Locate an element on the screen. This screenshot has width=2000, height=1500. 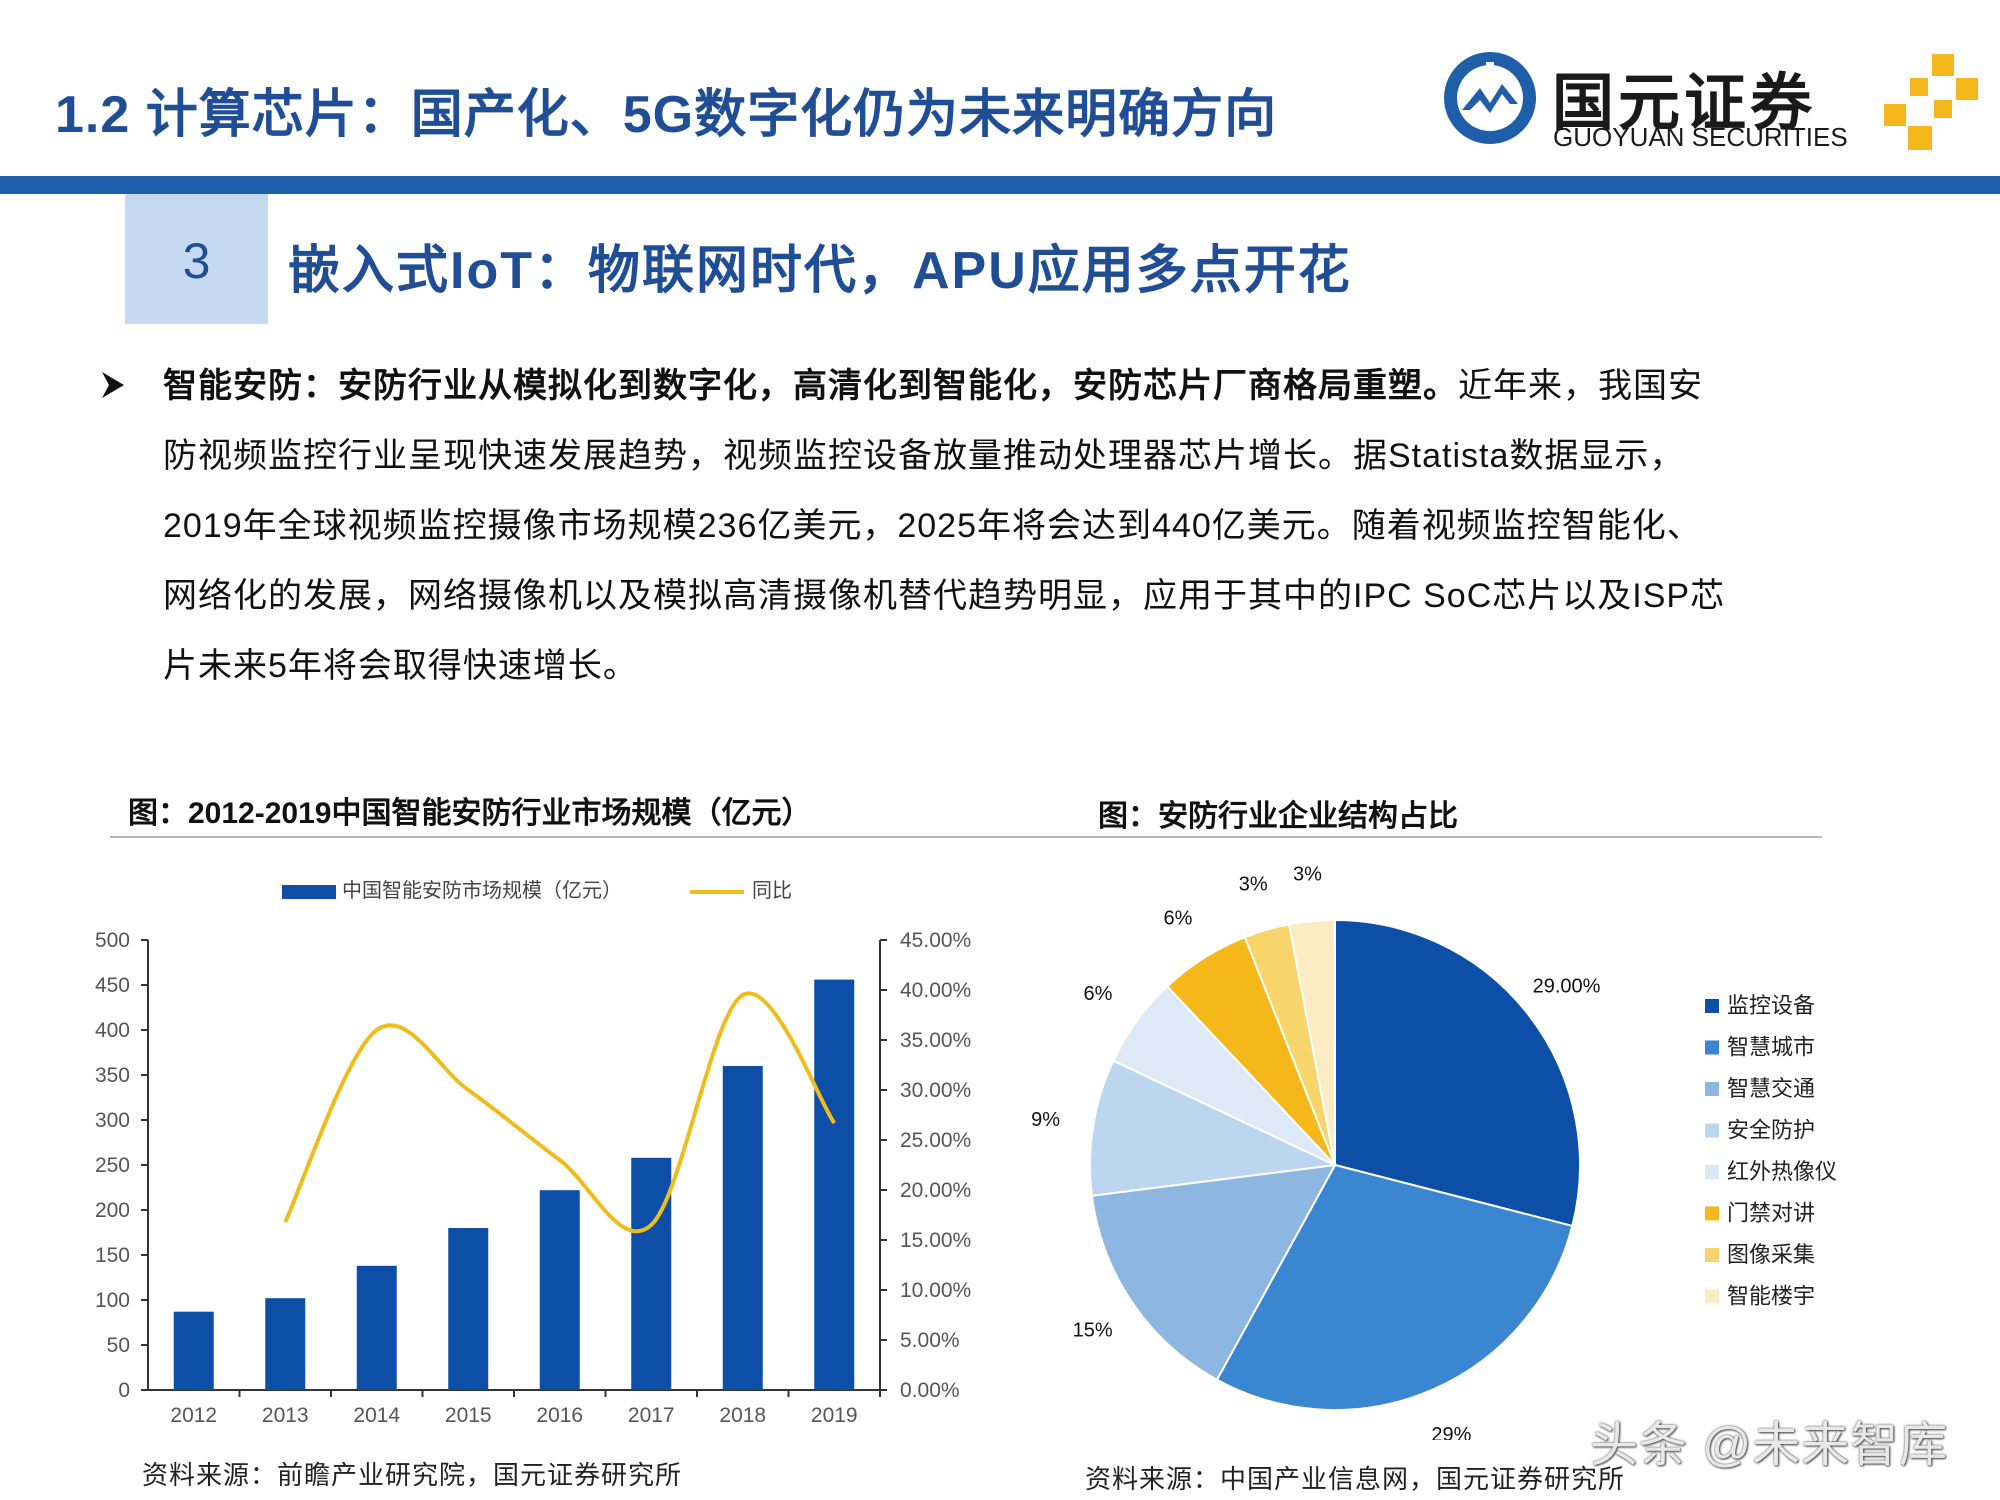
section-number-box is located at coordinates (196, 259).